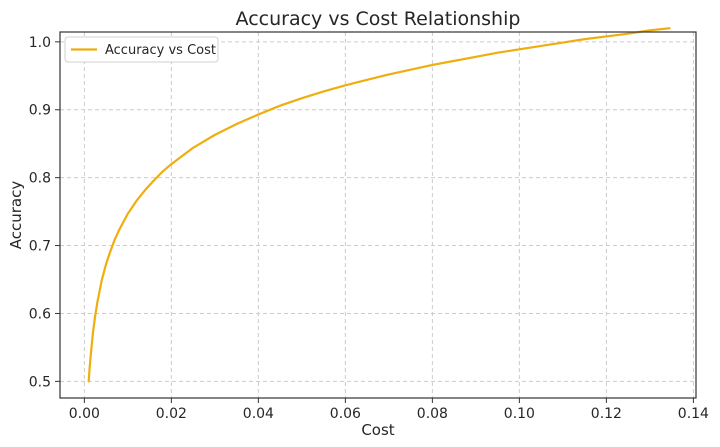 The height and width of the screenshot is (447, 720). Describe the element at coordinates (693, 414) in the screenshot. I see `x-tick-label: 0.14` at that location.